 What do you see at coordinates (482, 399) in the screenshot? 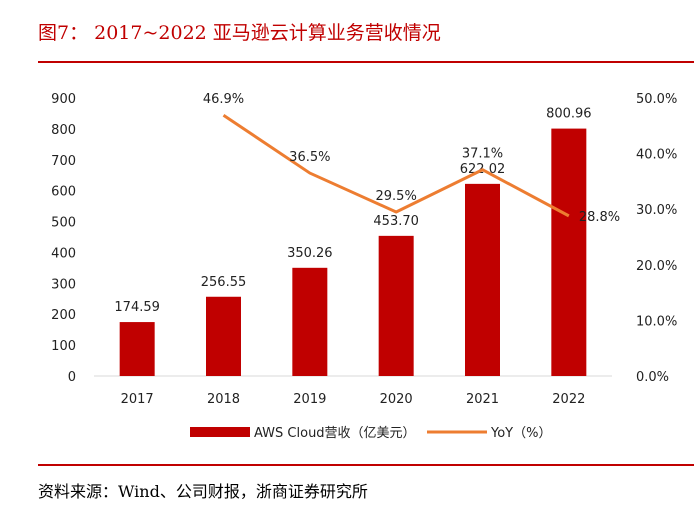
I see `x-tick-label: 2021` at bounding box center [482, 399].